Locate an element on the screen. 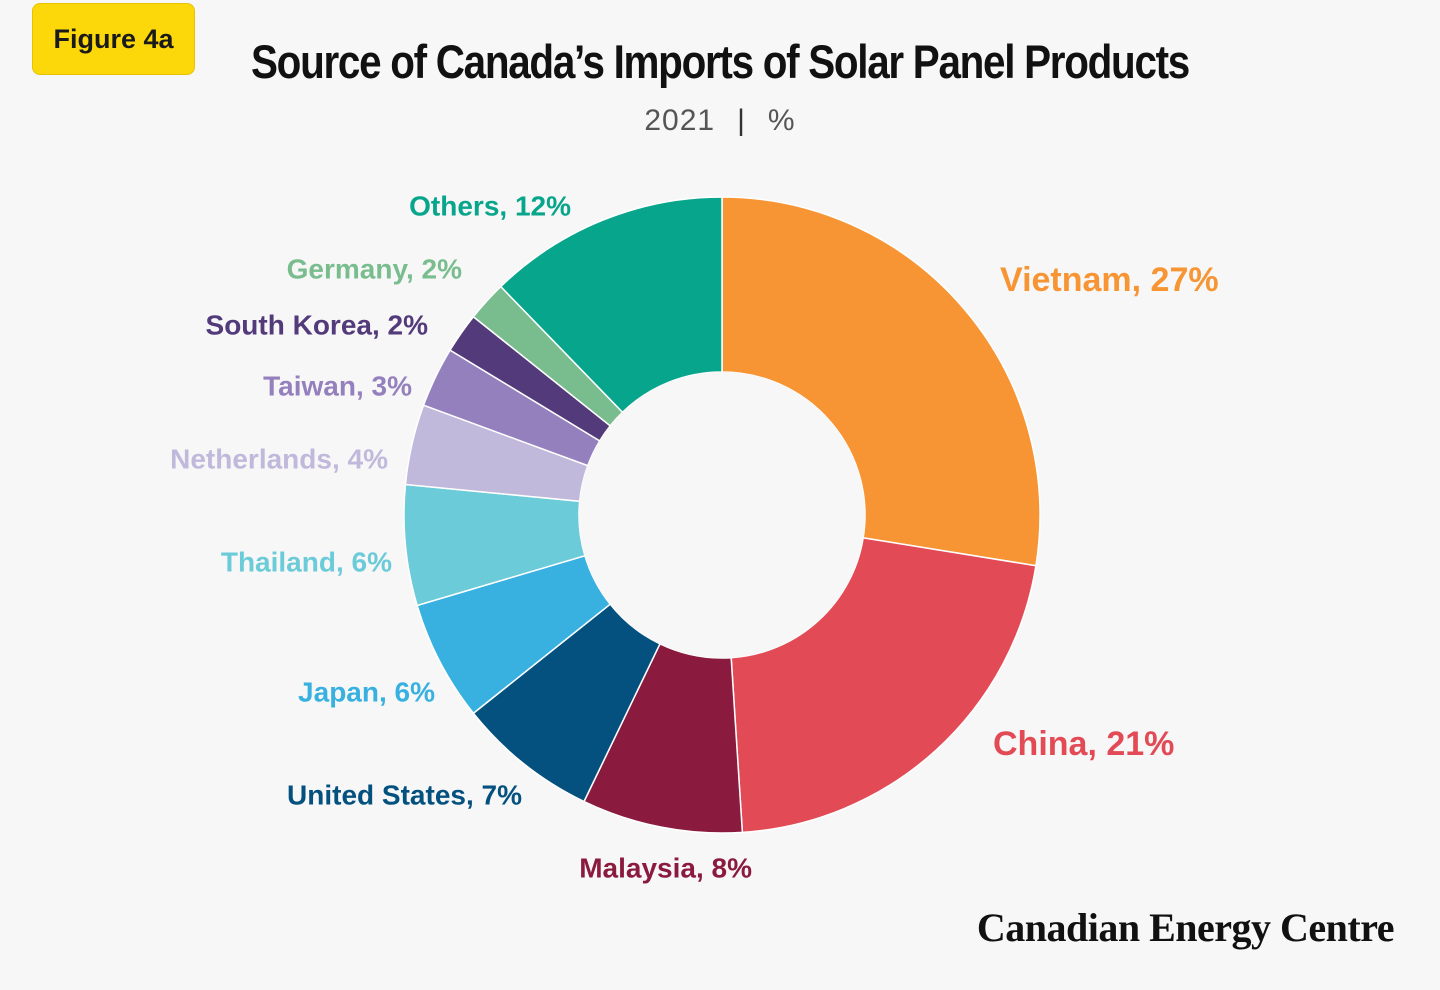 The width and height of the screenshot is (1440, 990). label-taiwan: Taiwan, 3% is located at coordinates (337, 385).